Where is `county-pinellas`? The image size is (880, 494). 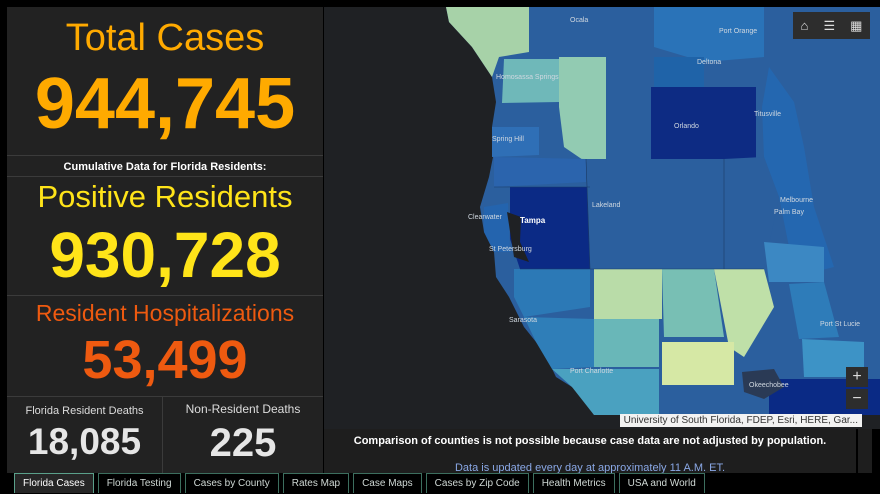
county-pinellas is located at coordinates (497, 227).